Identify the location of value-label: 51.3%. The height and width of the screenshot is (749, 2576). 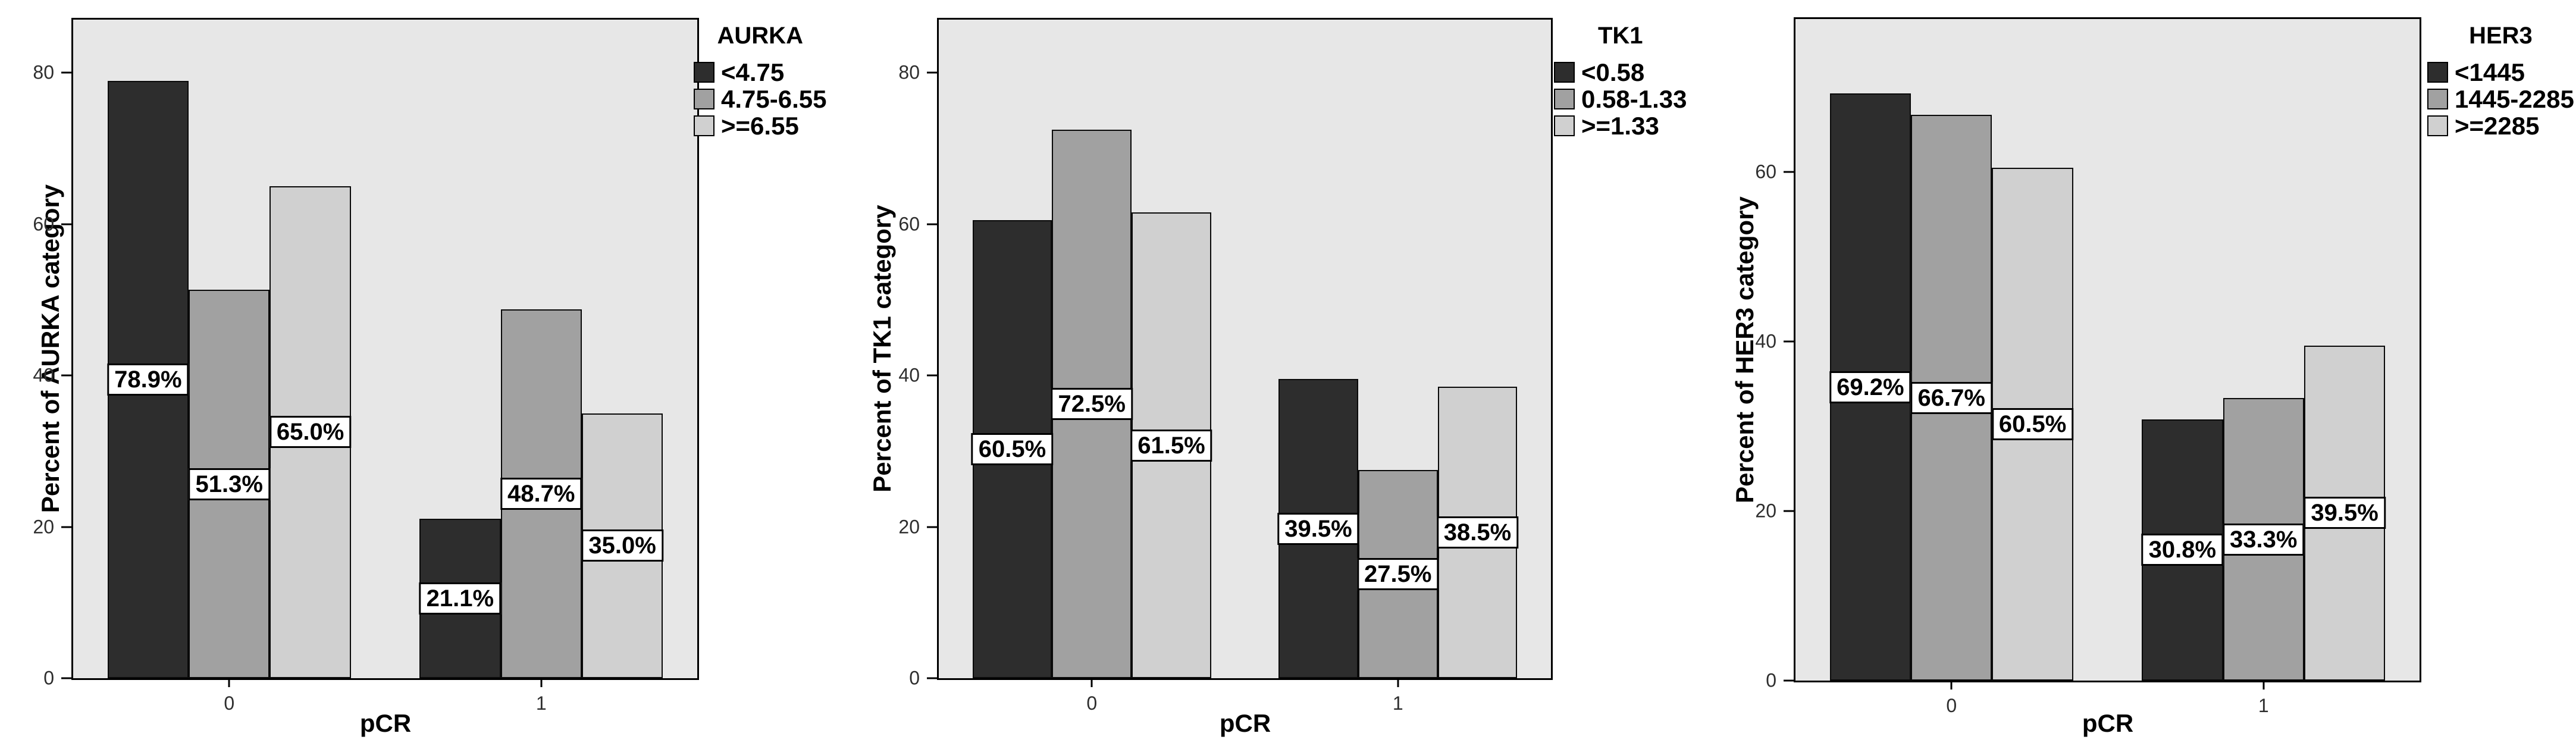
(229, 484).